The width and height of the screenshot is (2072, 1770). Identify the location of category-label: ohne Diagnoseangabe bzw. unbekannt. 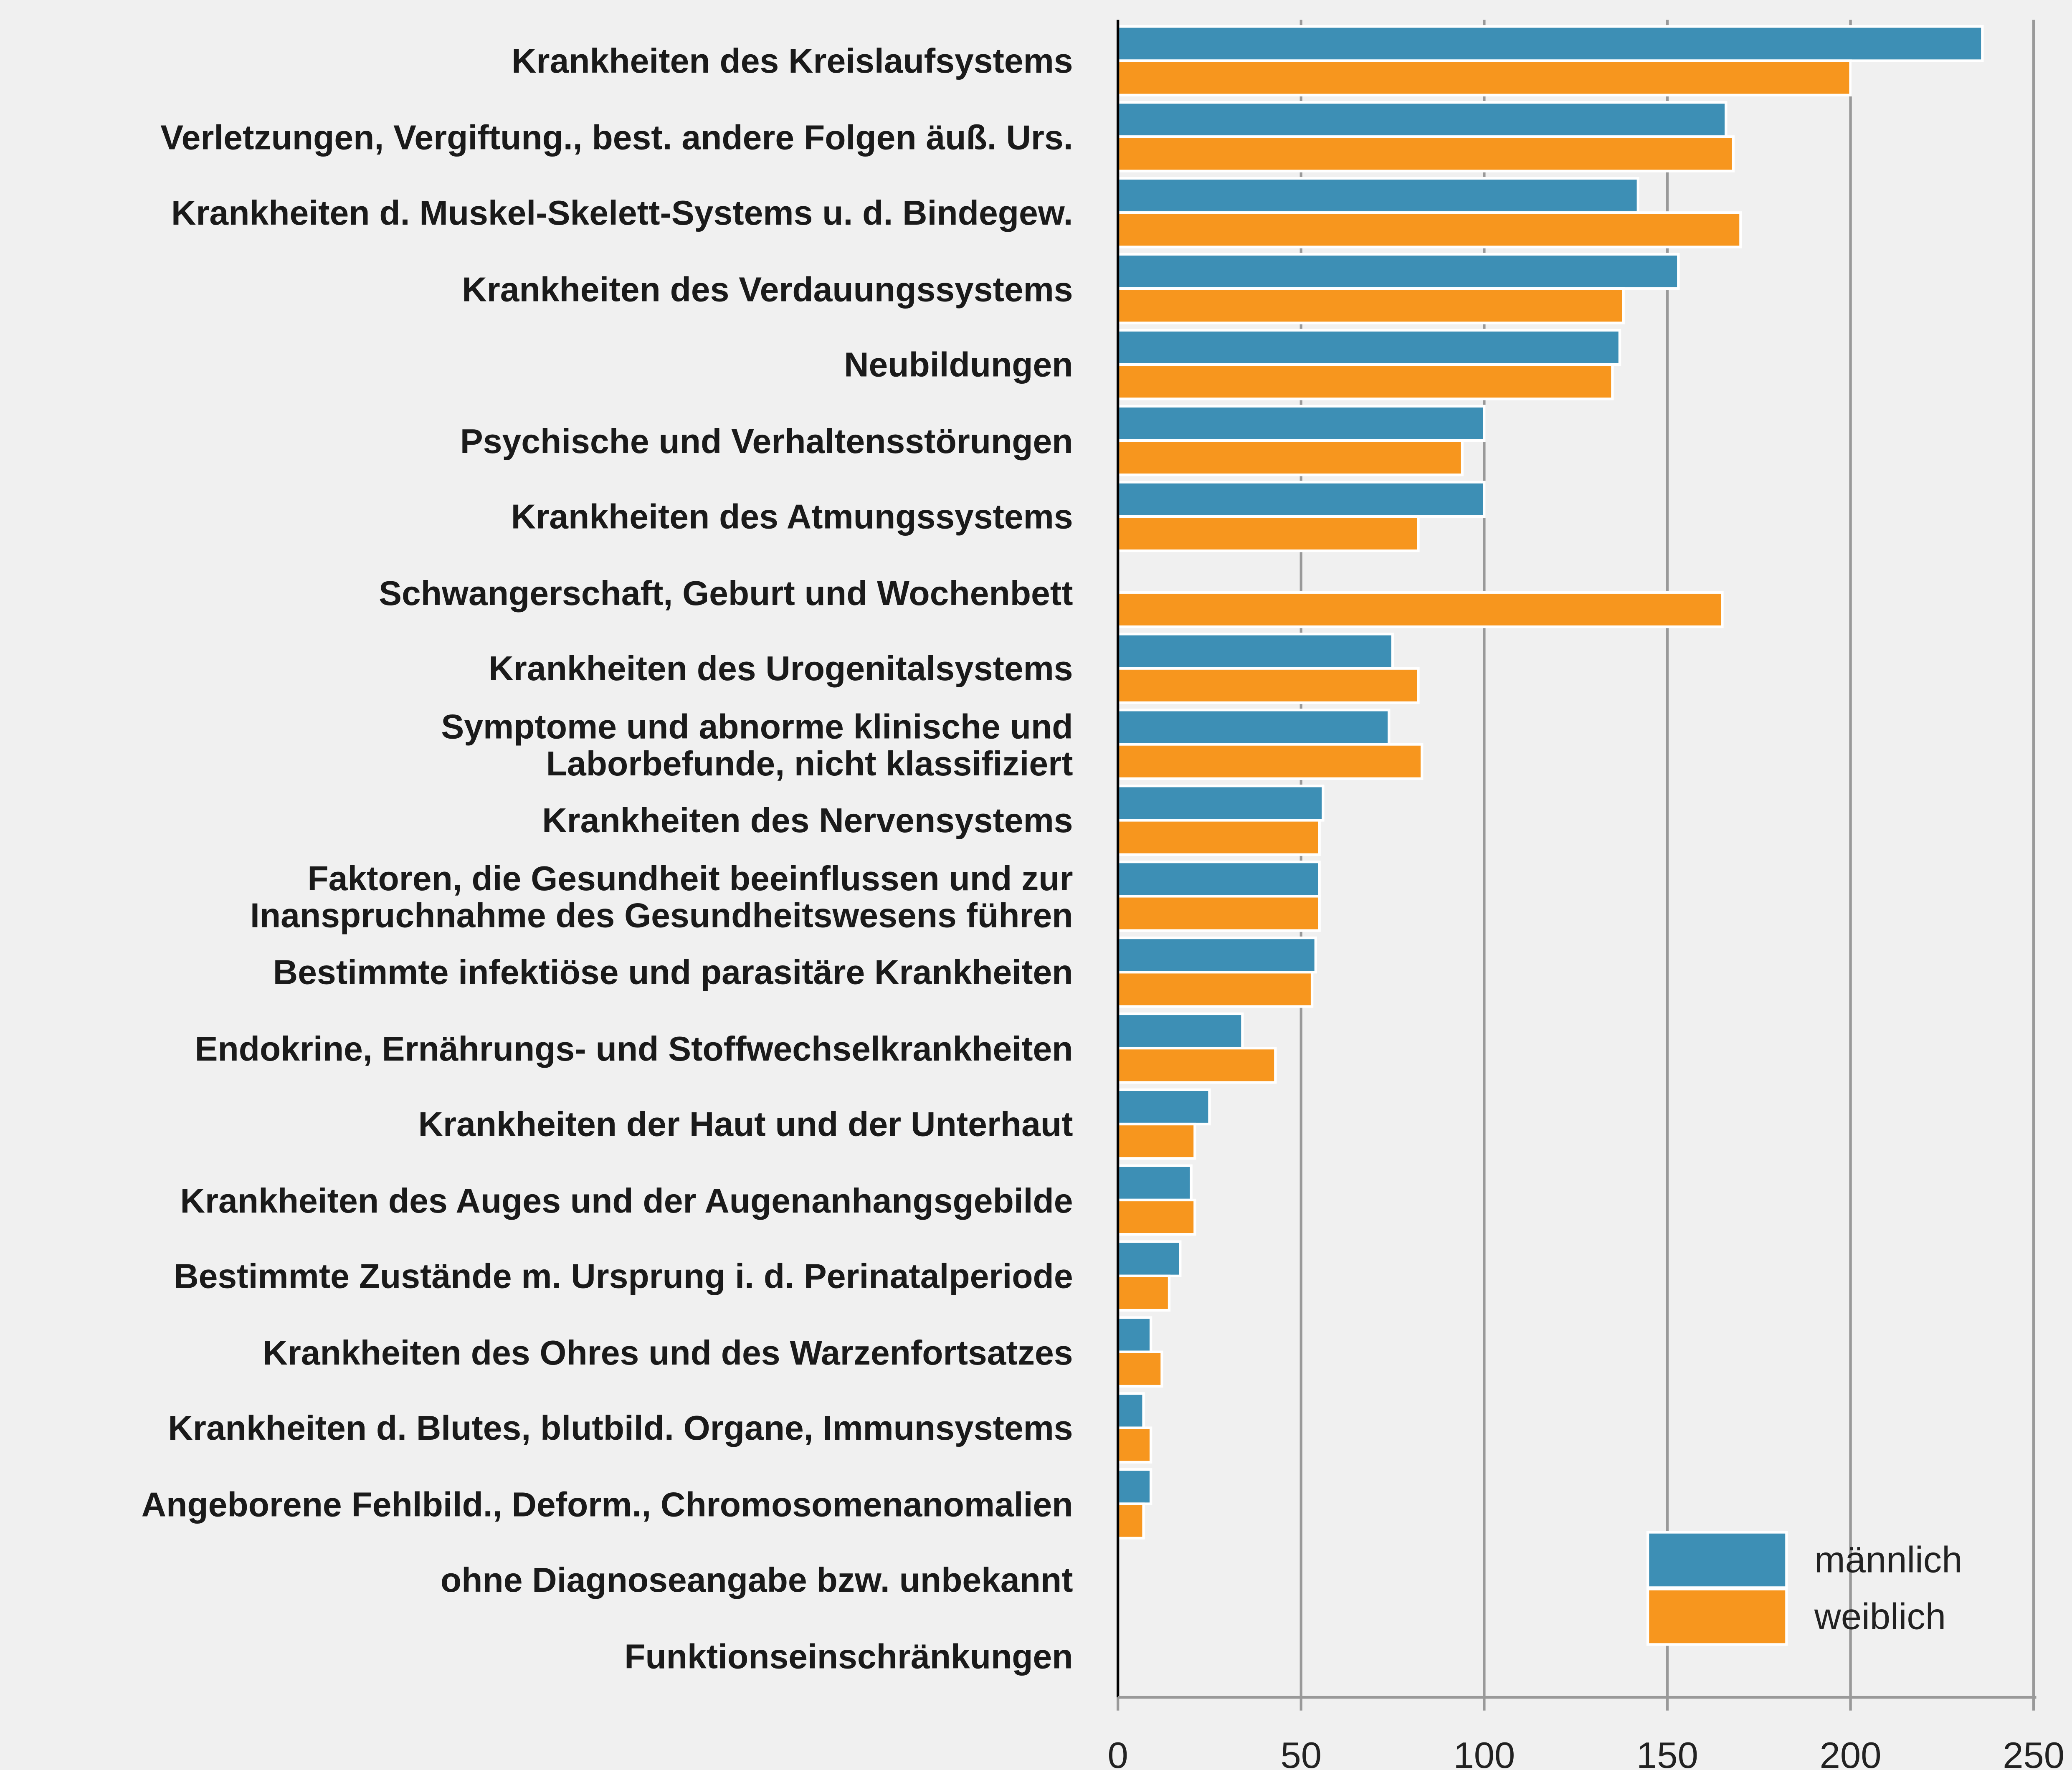
(756, 1580).